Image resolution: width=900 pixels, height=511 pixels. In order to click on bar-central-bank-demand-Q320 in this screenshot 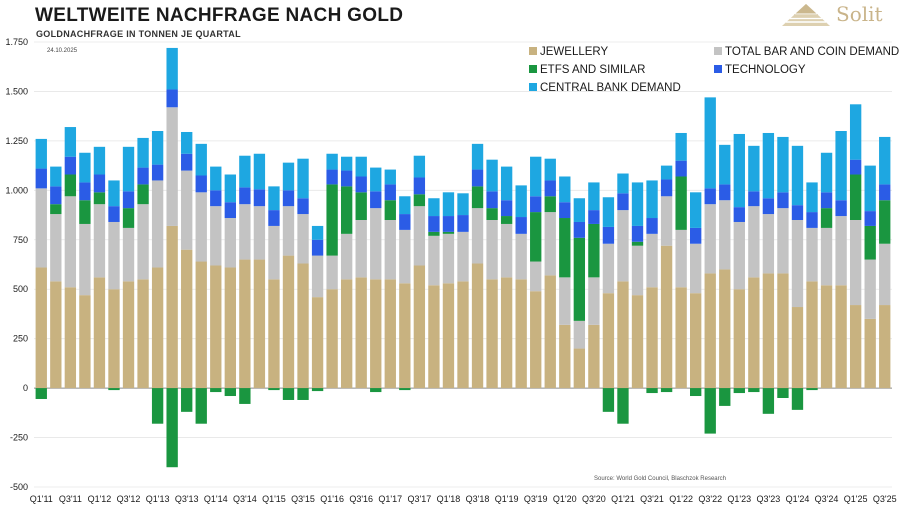, I will do `click(594, 196)`.